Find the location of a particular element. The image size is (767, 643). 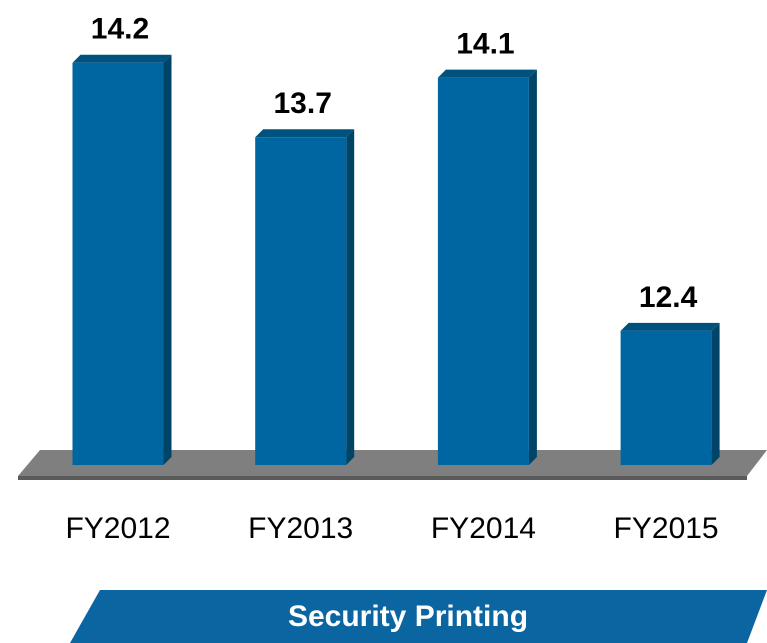

x-tick-label: FY2014 is located at coordinates (483, 528).